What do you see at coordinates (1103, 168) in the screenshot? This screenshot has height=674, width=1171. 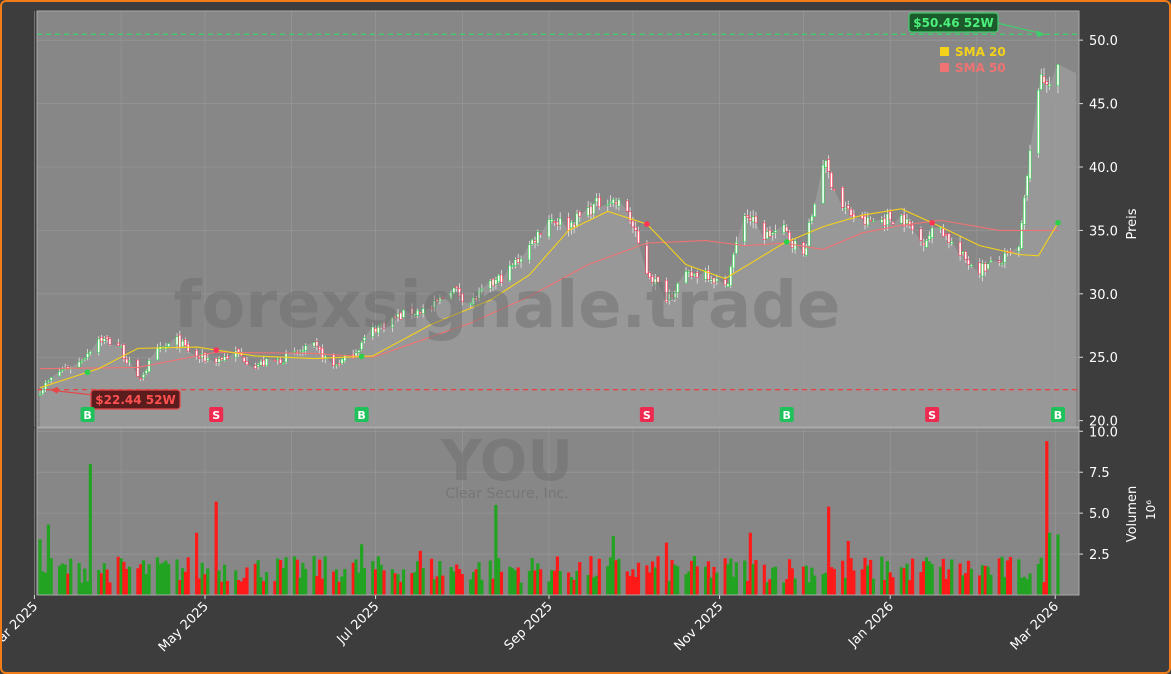 I see `price-tick-label: 40.0` at bounding box center [1103, 168].